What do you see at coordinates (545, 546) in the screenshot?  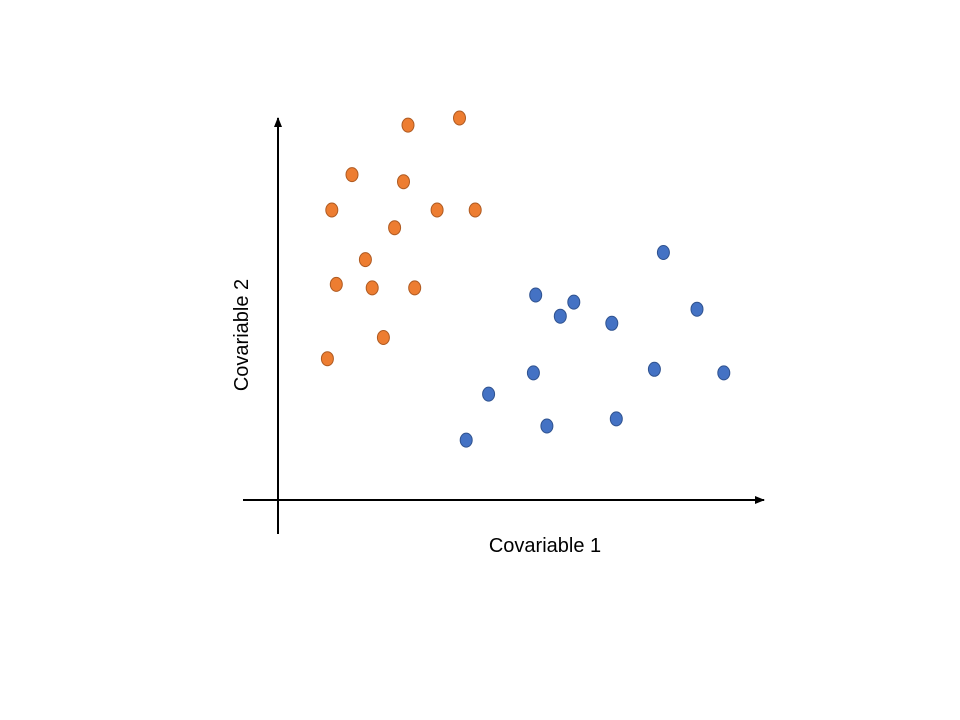 I see `x-axis-label: Covariable 1` at bounding box center [545, 546].